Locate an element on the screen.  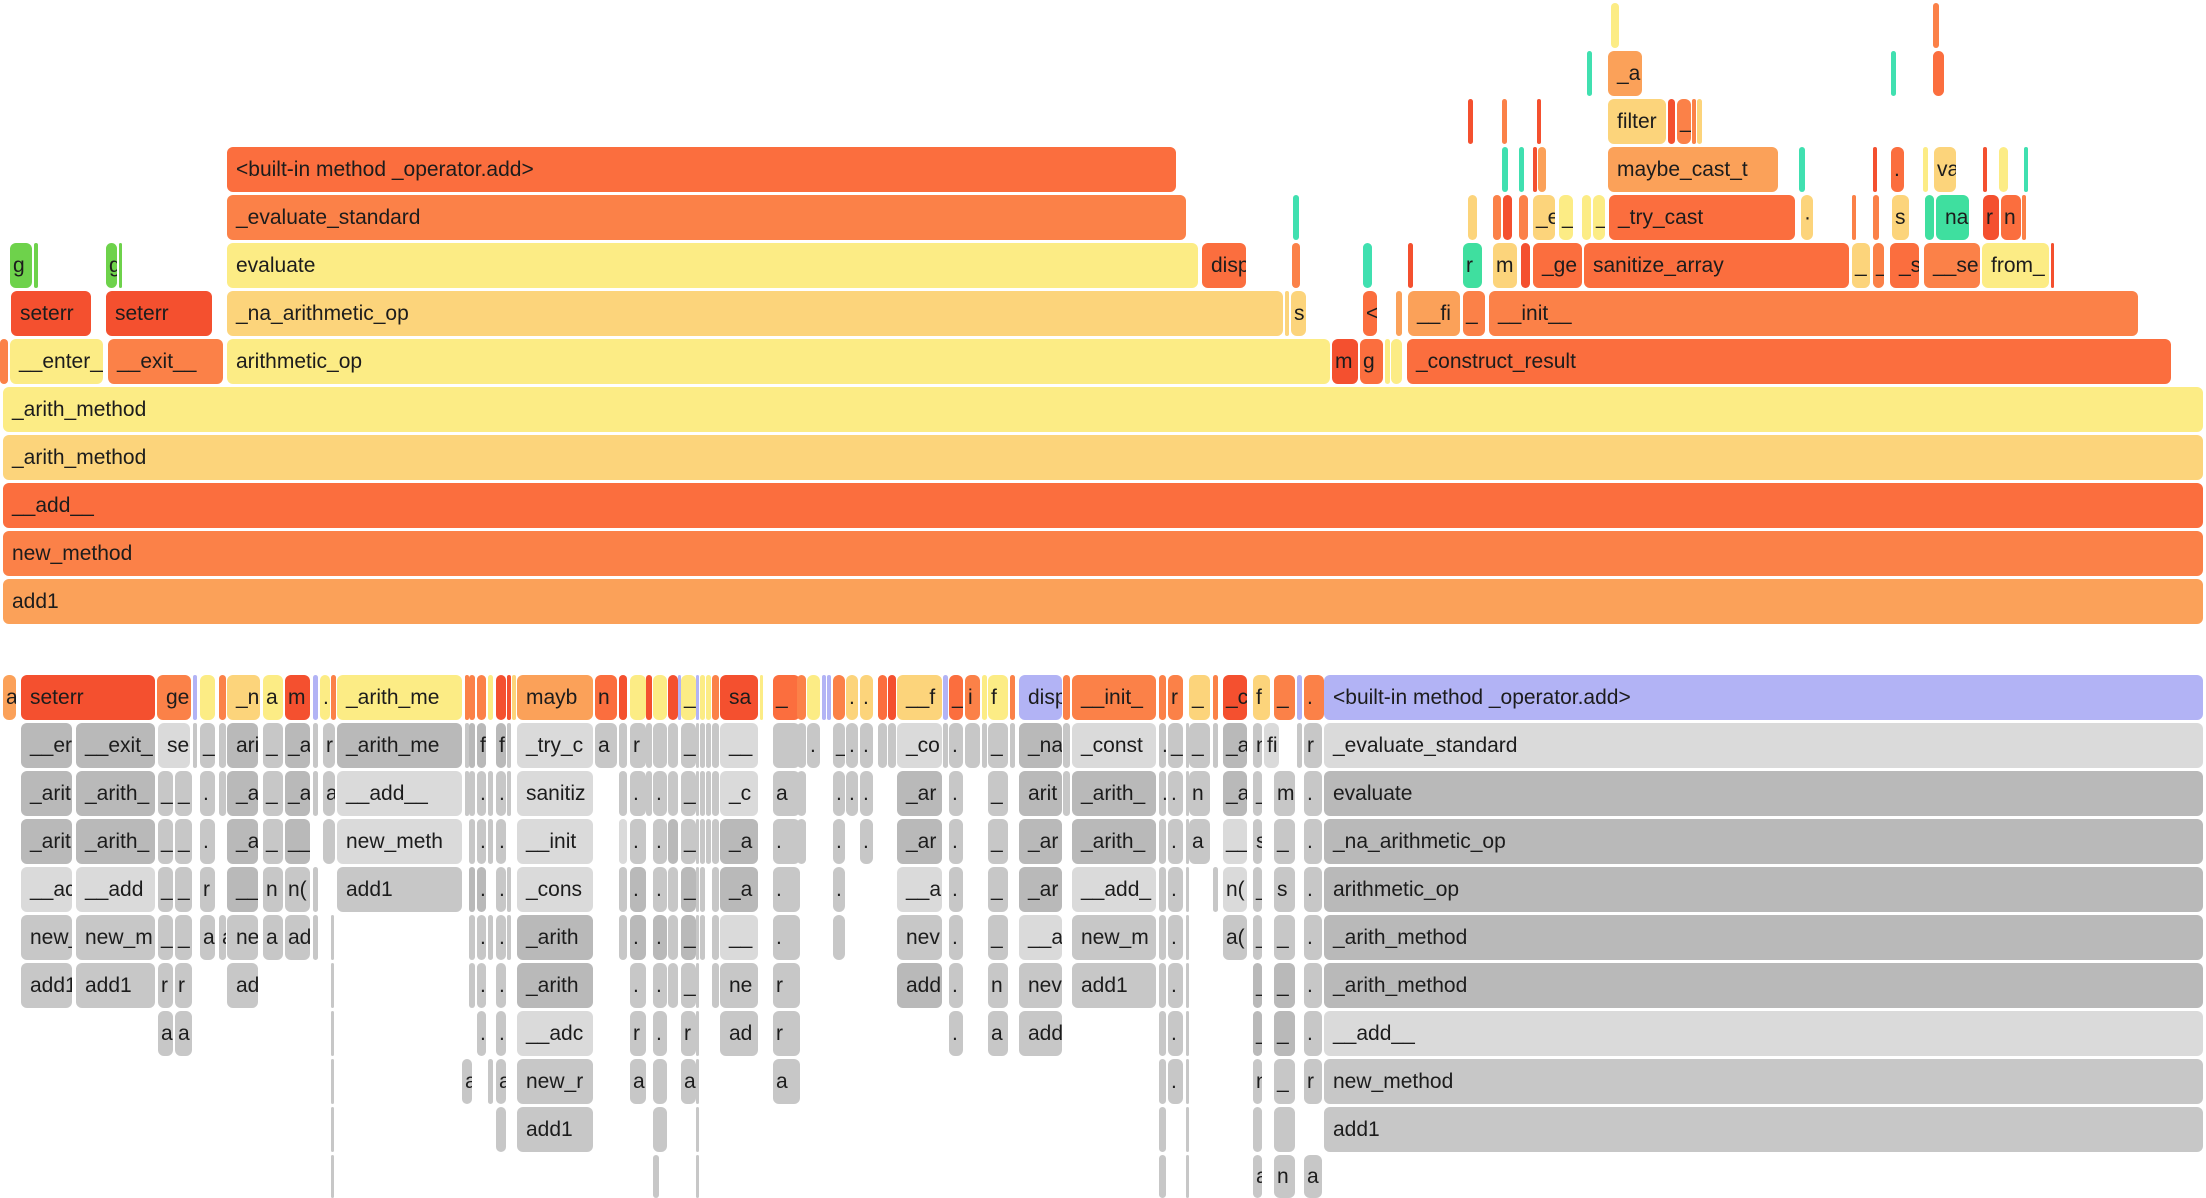
frame-bar: < is located at coordinates (1370, 313).